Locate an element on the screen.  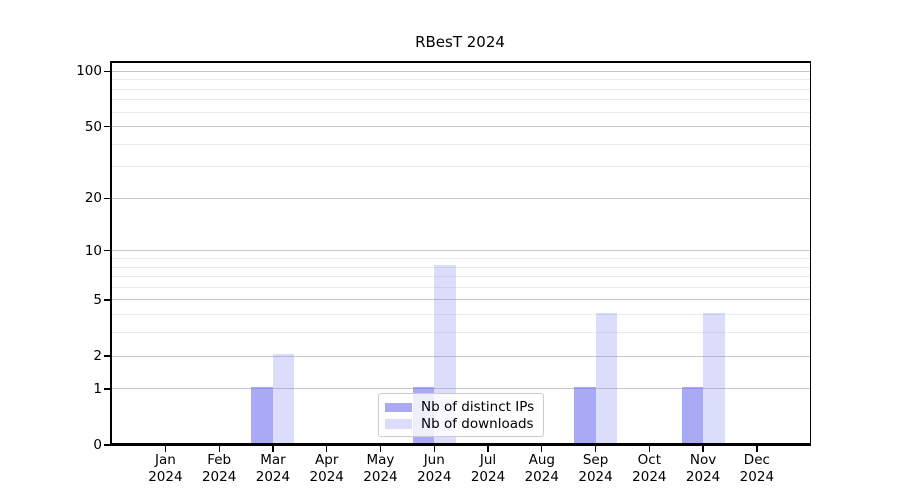
legend-item: Nb of downloads is located at coordinates (464, 424).